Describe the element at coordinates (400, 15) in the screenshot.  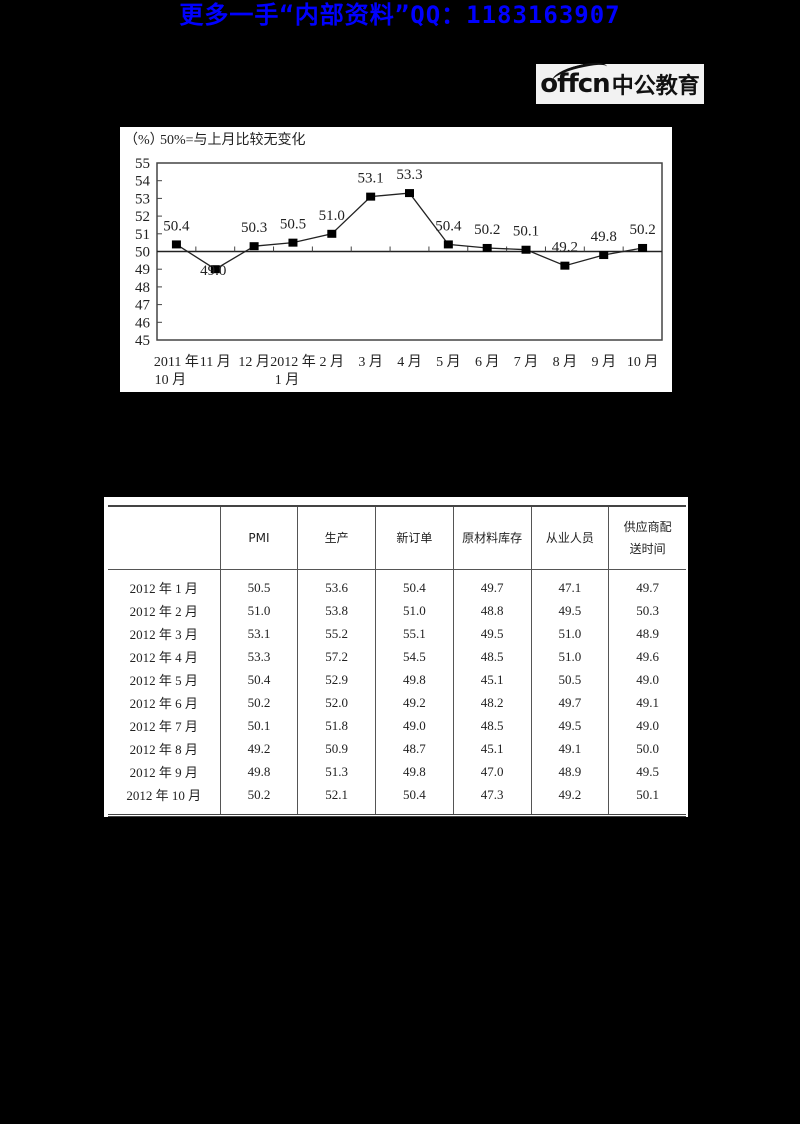
I see `promo-banner: 更多一手“内部资料”QQ：1183163907` at that location.